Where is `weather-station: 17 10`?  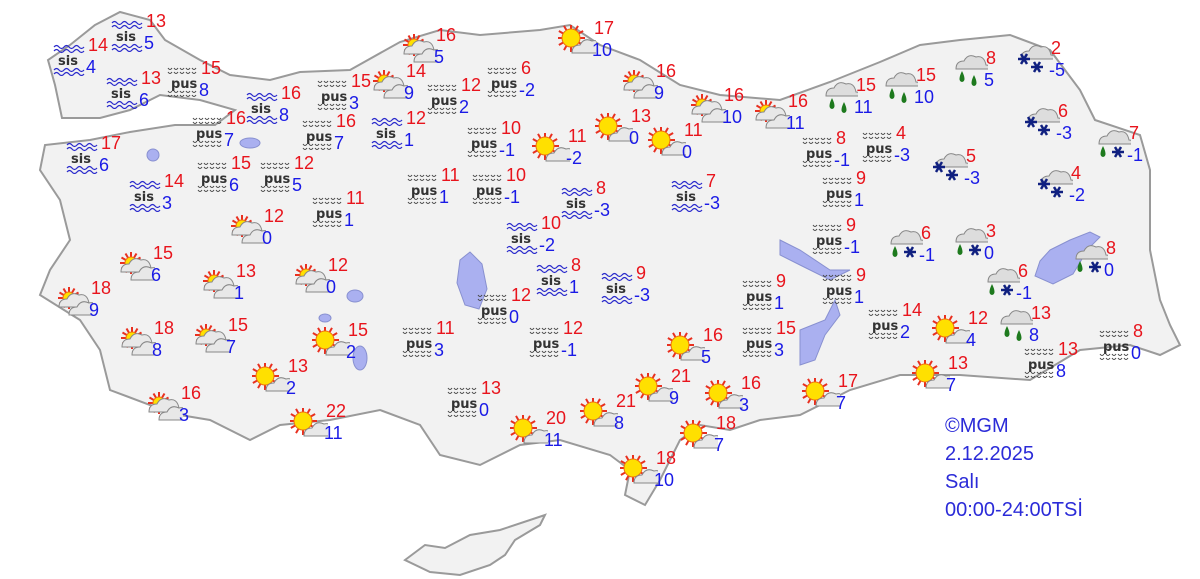
weather-station: 17 10 is located at coordinates (592, 47).